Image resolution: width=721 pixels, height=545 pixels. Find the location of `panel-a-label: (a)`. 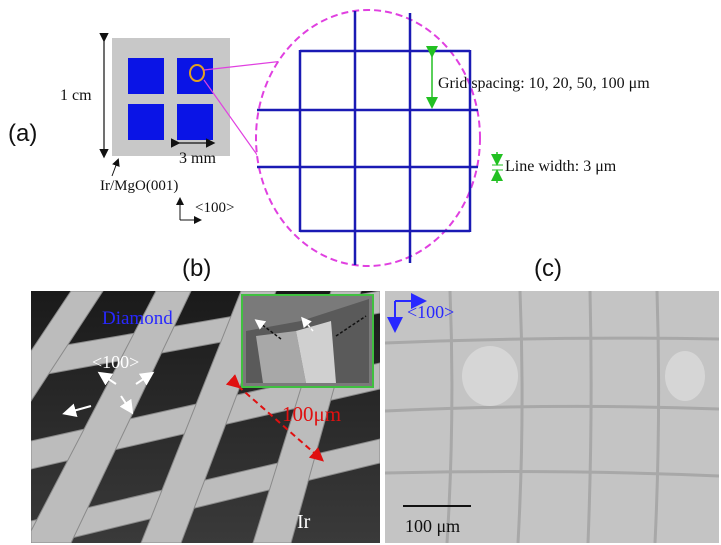

panel-a-label: (a) is located at coordinates (23, 133).